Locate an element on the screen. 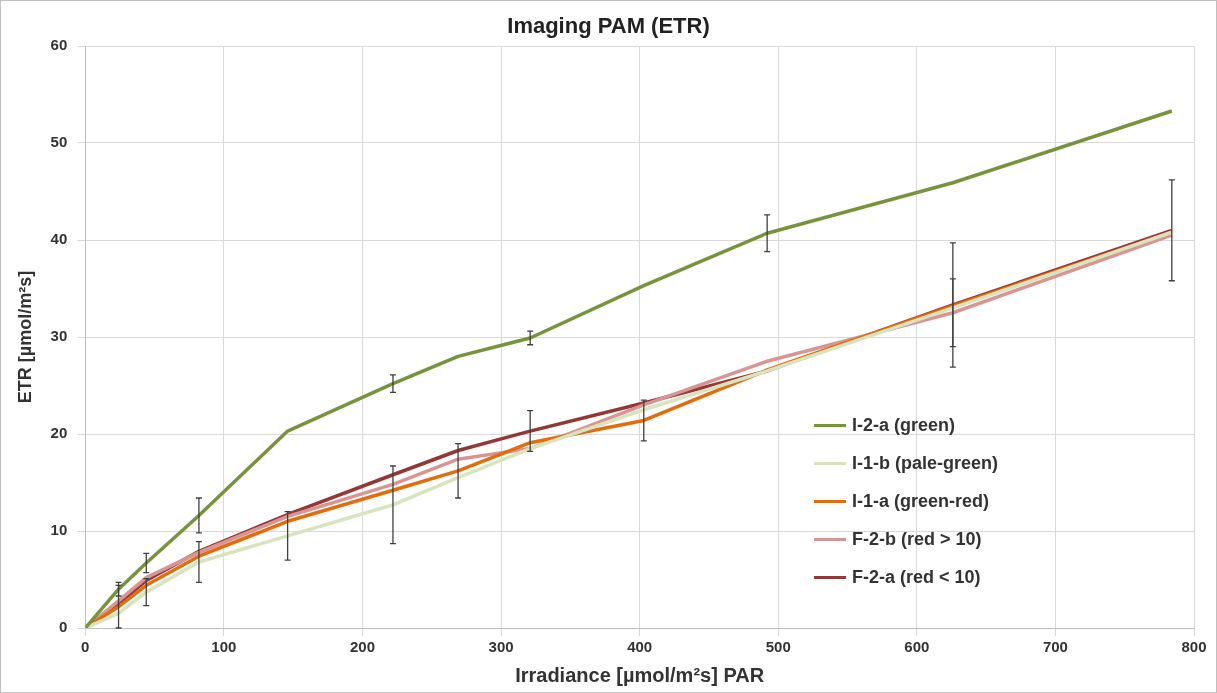  x-tick-label: 200 is located at coordinates (362, 647).